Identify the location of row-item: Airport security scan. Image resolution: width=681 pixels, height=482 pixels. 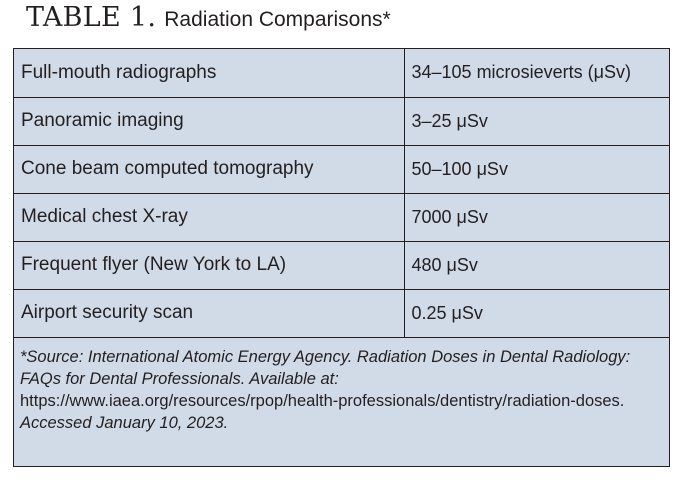
(209, 313).